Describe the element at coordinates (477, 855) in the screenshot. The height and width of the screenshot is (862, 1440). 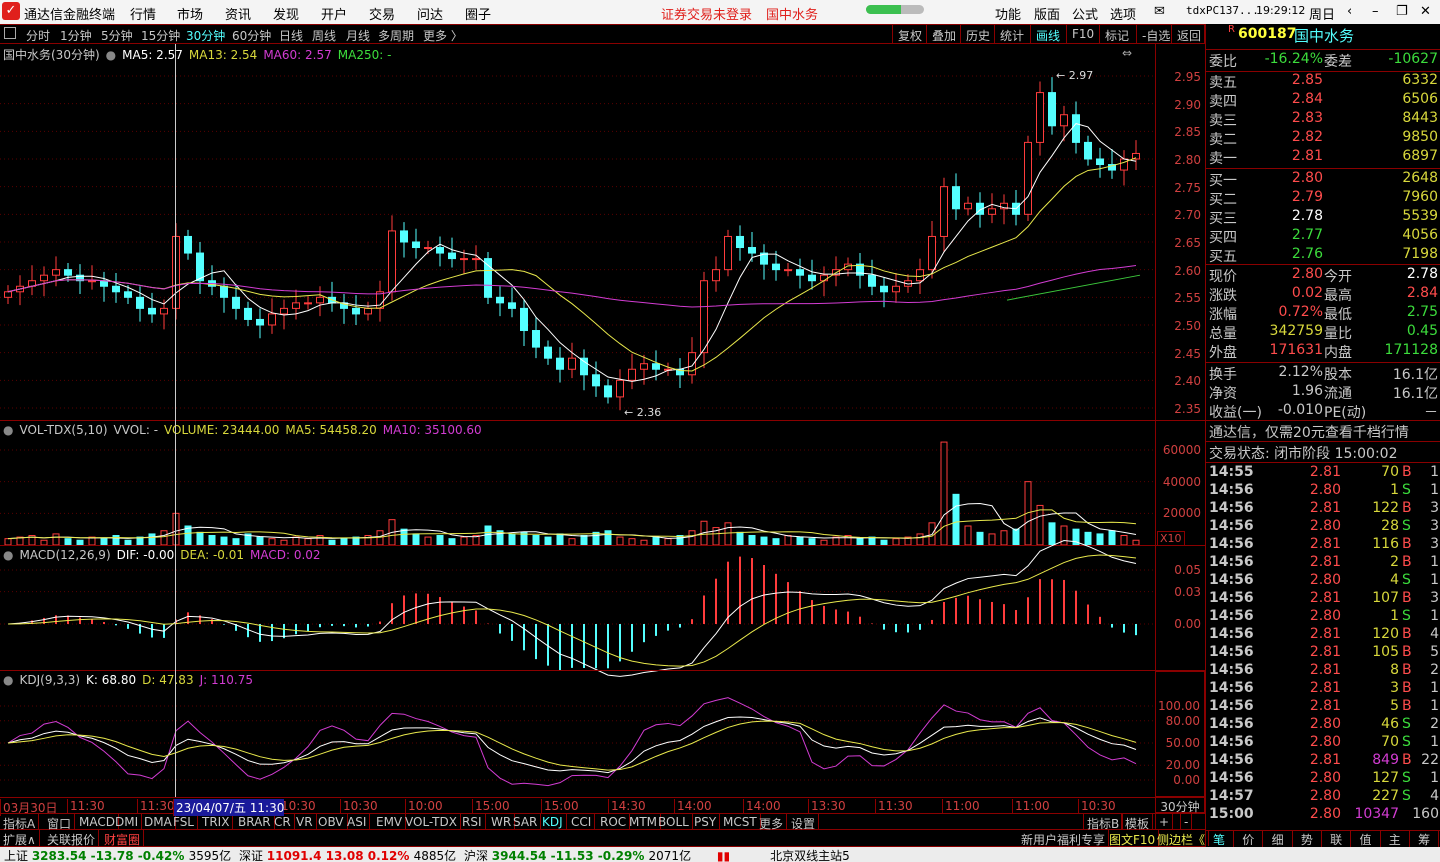
I see `index-name: 沪深` at that location.